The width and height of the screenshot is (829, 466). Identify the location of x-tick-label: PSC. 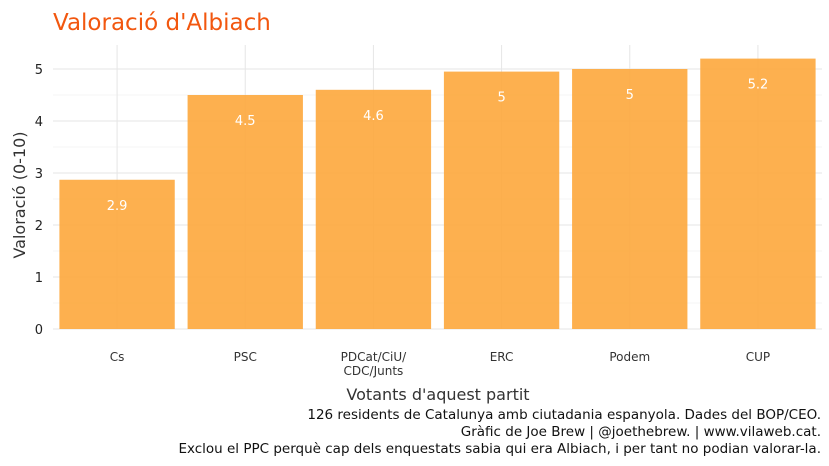
(245, 357).